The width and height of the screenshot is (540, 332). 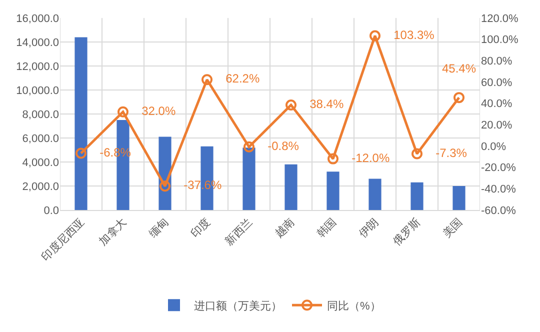 What do you see at coordinates (500, 18) in the screenshot?
I see `y2-tick-label: 120.0%` at bounding box center [500, 18].